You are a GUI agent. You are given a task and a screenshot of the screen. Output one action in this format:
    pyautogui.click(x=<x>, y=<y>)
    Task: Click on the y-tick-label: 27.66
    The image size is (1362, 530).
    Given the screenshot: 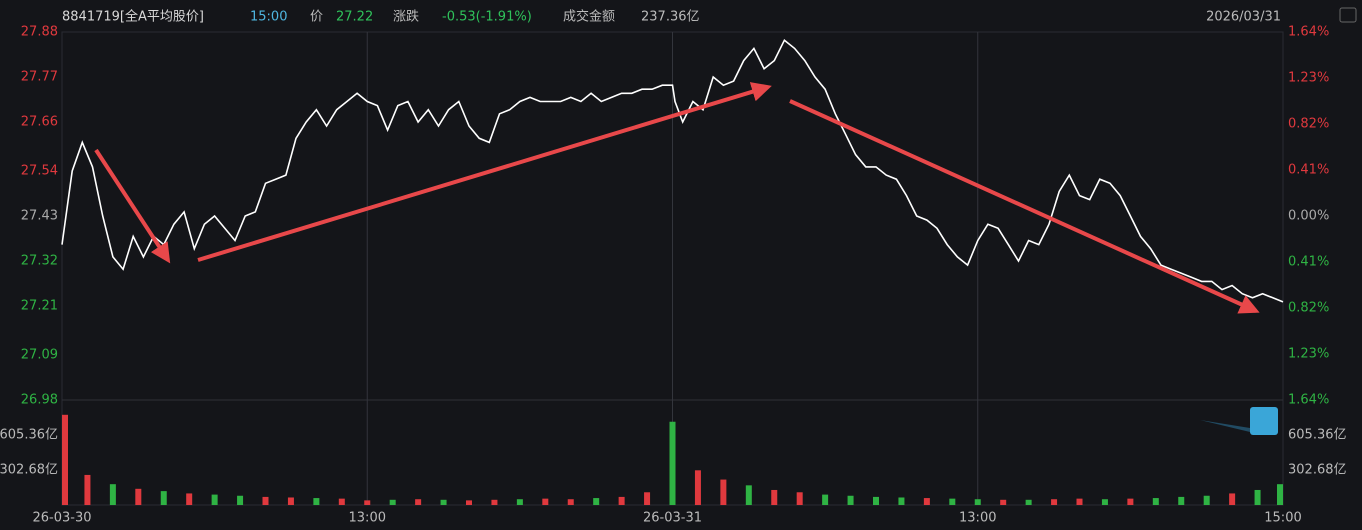 What is the action you would take?
    pyautogui.click(x=39, y=121)
    